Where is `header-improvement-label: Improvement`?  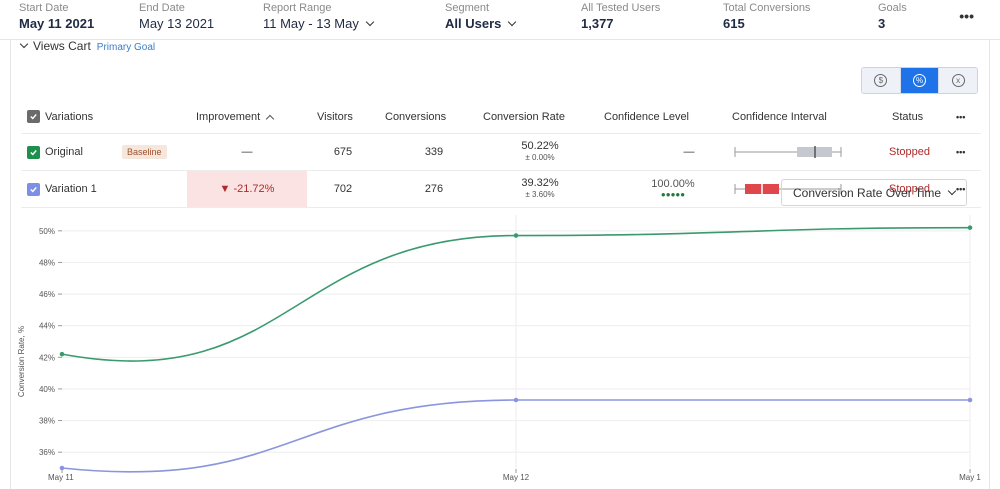
header-improvement-label: Improvement is located at coordinates (228, 116).